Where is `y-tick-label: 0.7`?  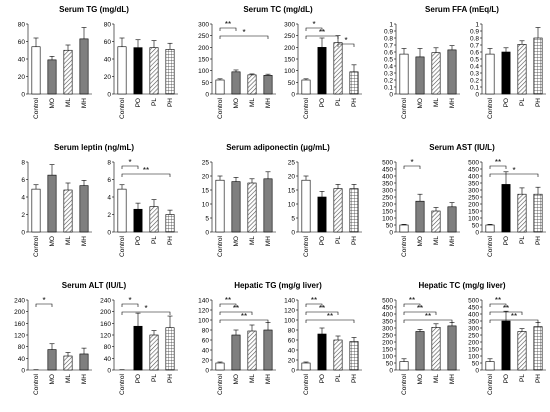 y-tick-label: 0.7 is located at coordinates (388, 46).